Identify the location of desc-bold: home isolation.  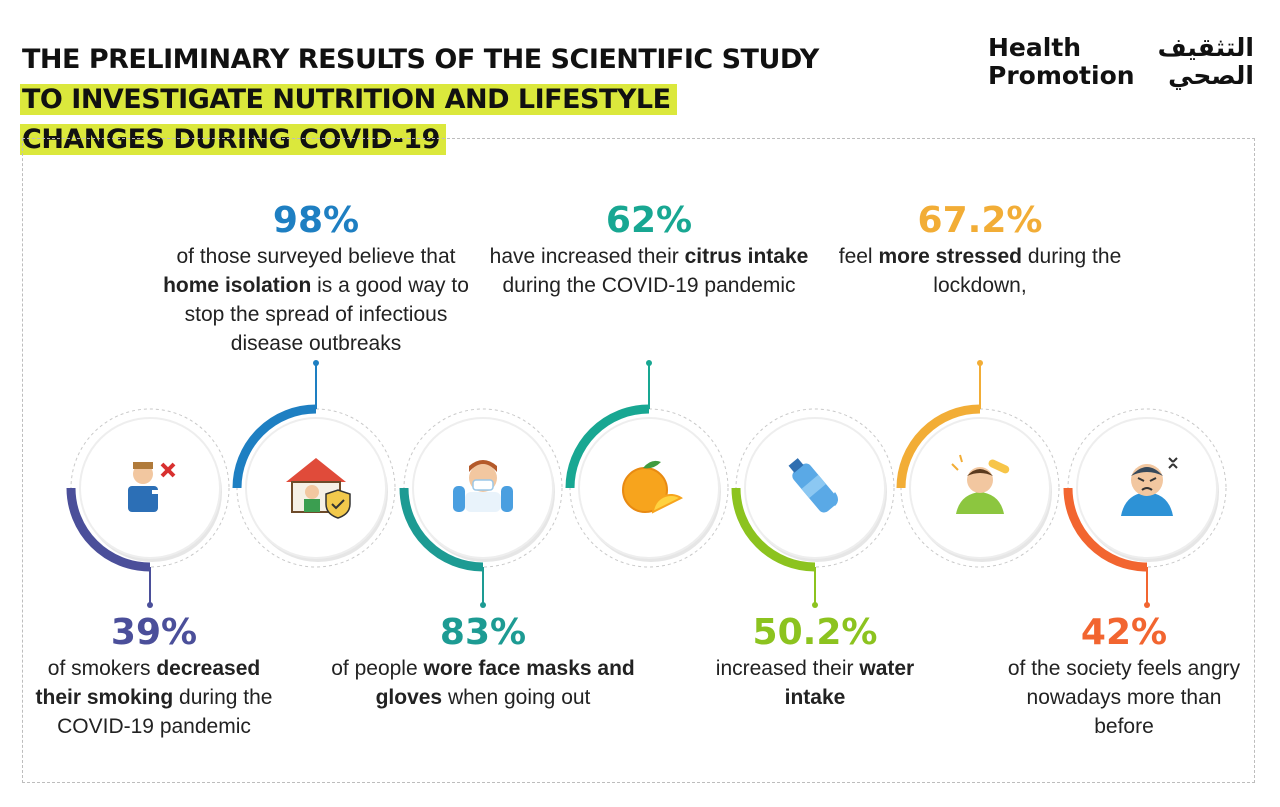
(237, 285).